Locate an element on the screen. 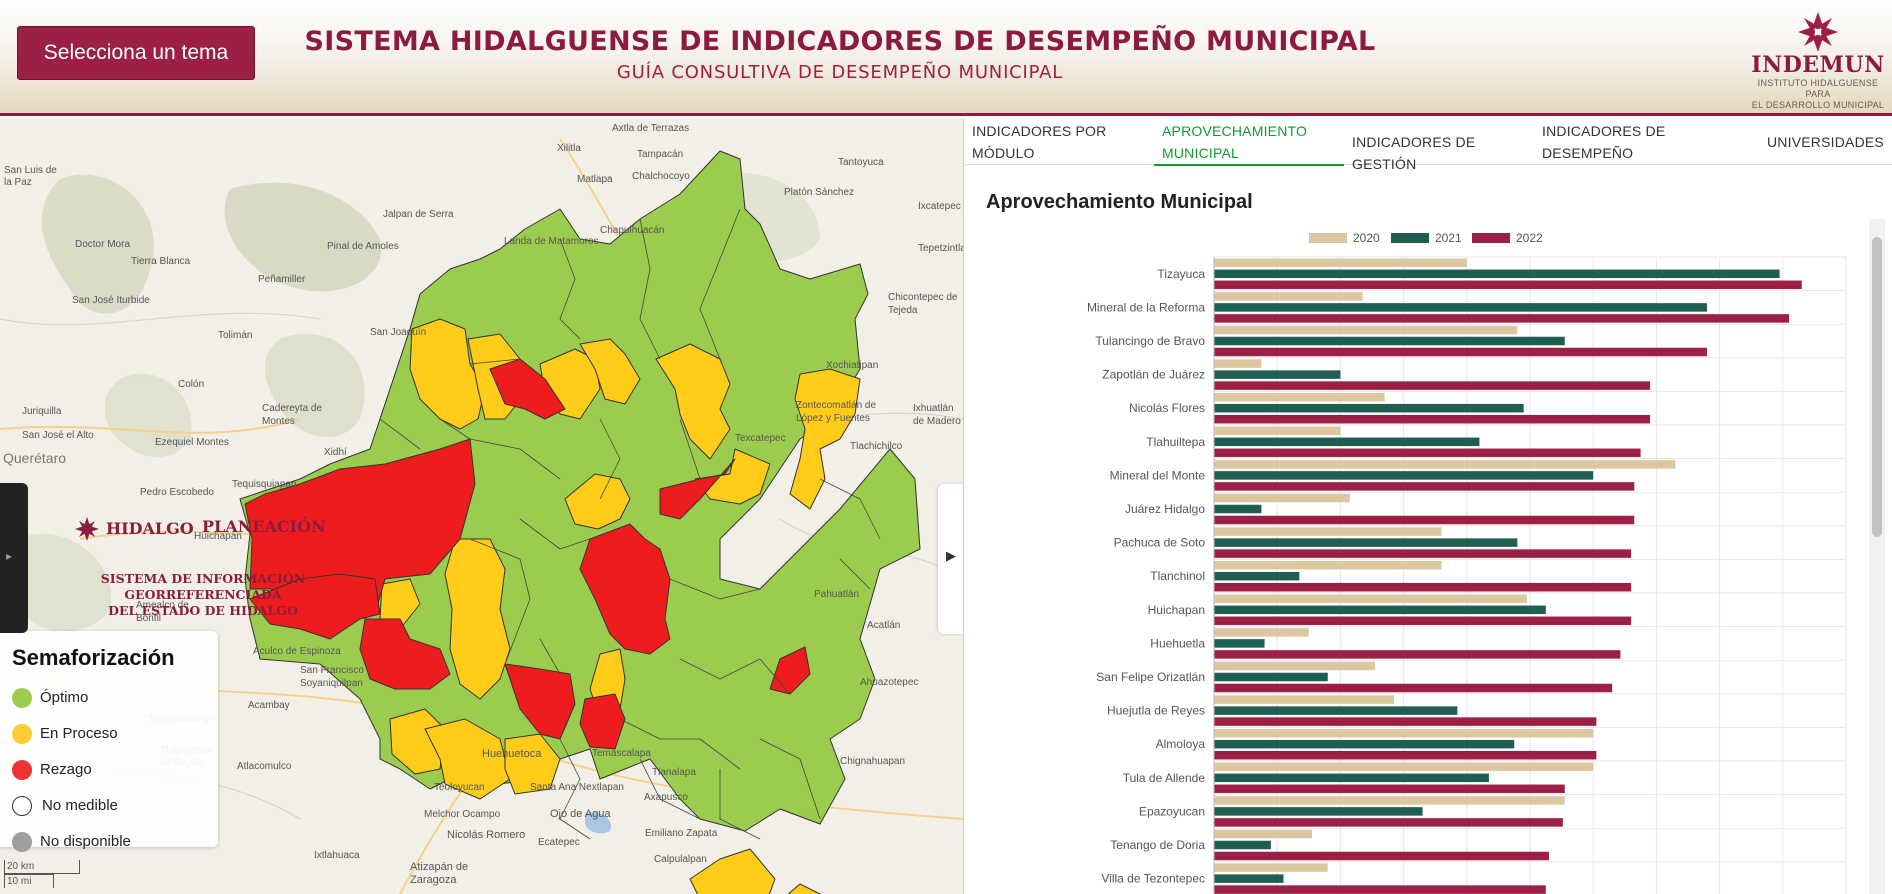 The width and height of the screenshot is (1892, 894). place-label: Atlacomulco is located at coordinates (264, 766).